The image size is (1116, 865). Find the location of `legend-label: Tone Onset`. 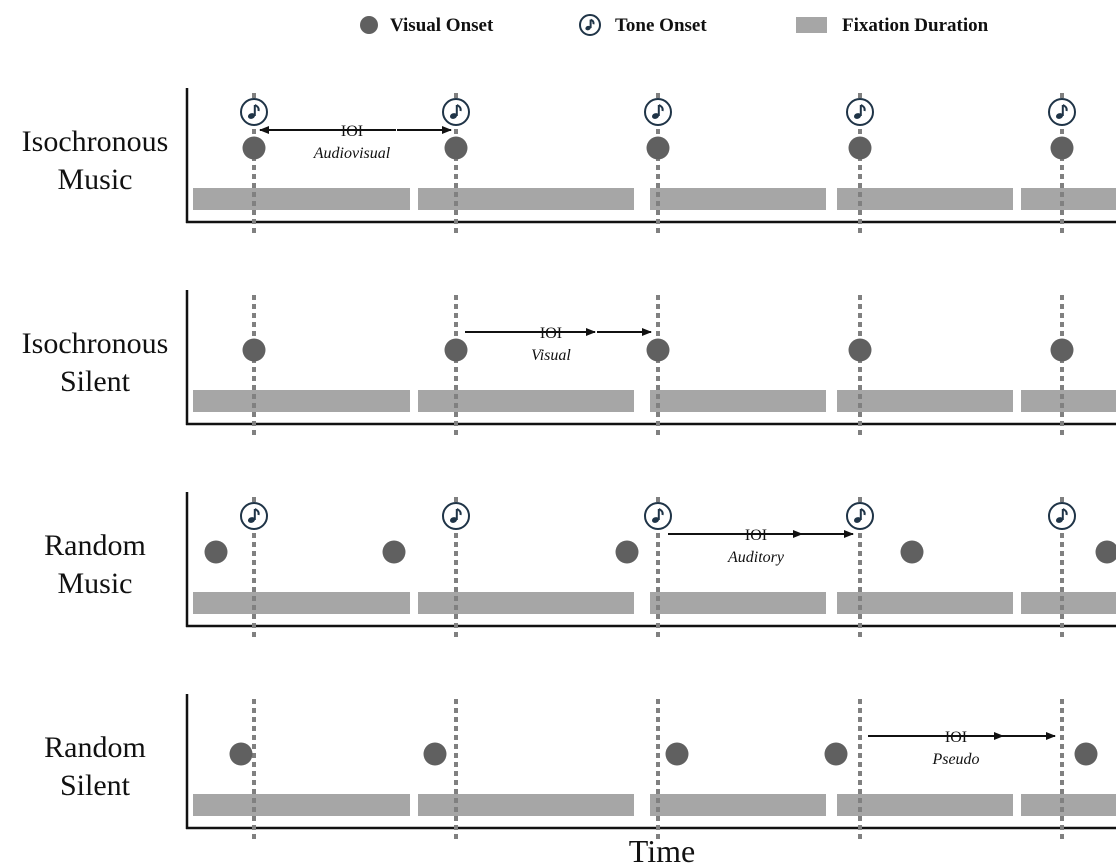

legend-label: Tone Onset is located at coordinates (661, 25).